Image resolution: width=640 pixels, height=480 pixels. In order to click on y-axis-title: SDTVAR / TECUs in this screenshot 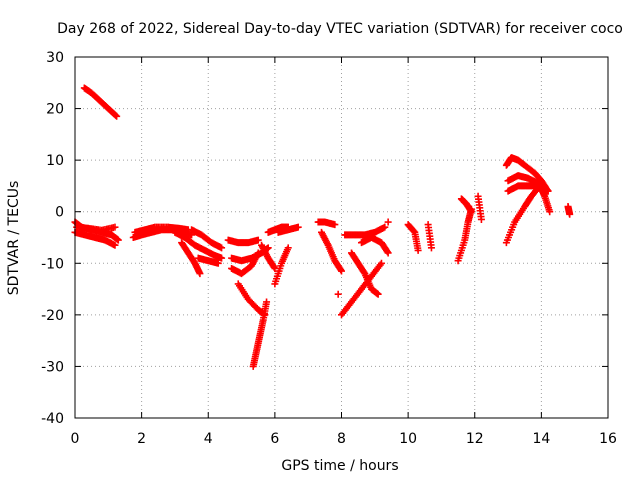, I will do `click(14, 238)`.